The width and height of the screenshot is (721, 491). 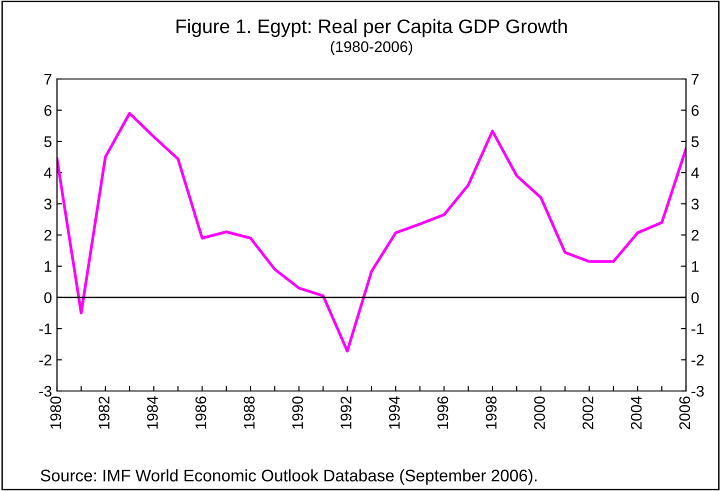 What do you see at coordinates (346, 412) in the screenshot?
I see `x-tick-label: 1992` at bounding box center [346, 412].